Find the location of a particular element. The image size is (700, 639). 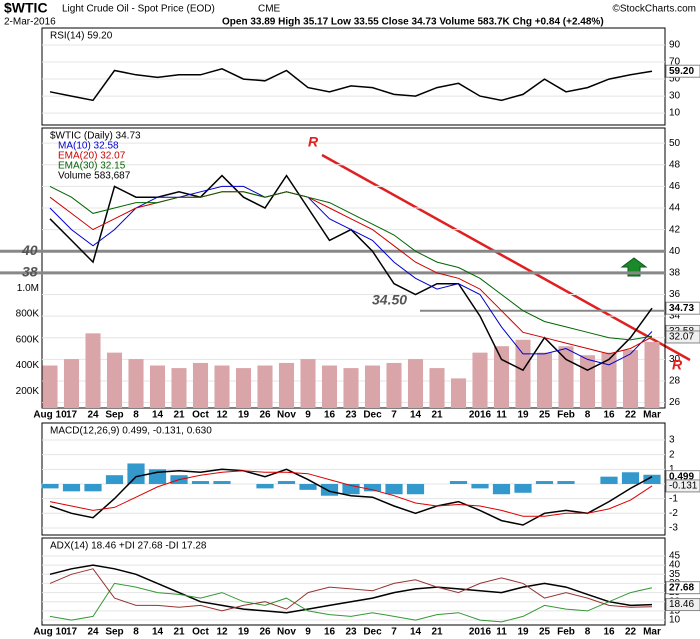

volume-tick-label: 800K is located at coordinates (28, 314).